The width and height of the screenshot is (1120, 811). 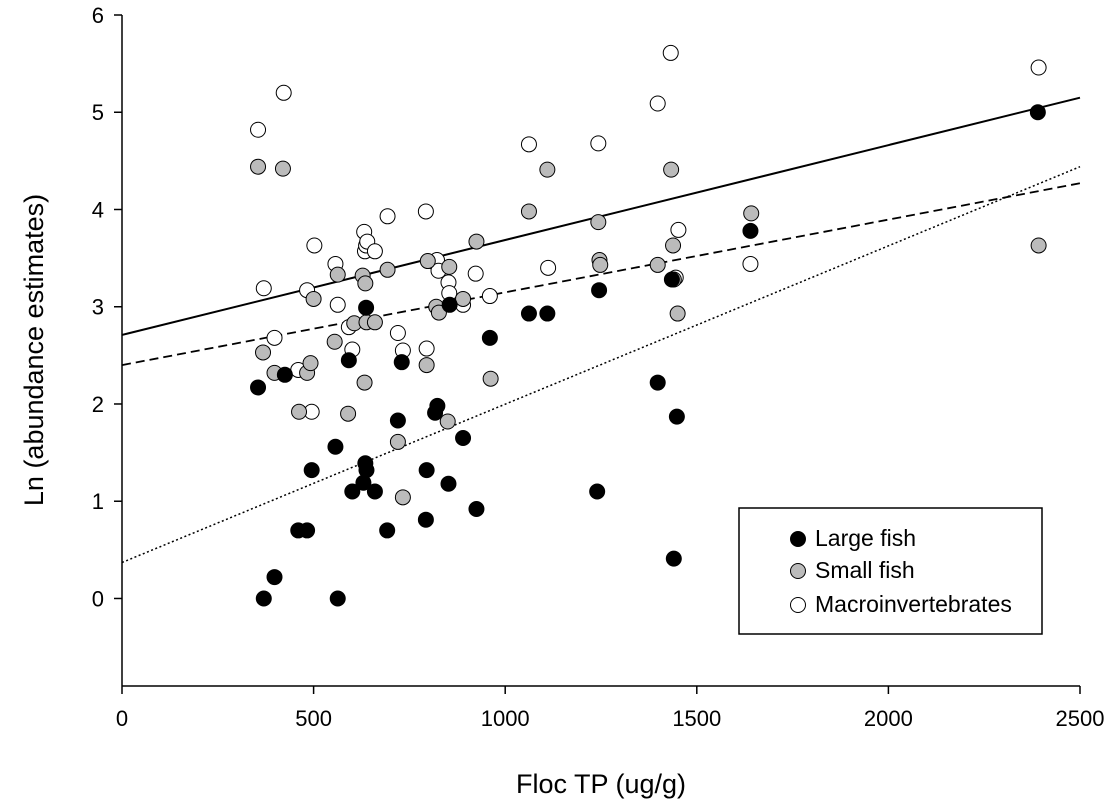 What do you see at coordinates (601, 784) in the screenshot?
I see `x-axis-label: Floc TP (ug/g)` at bounding box center [601, 784].